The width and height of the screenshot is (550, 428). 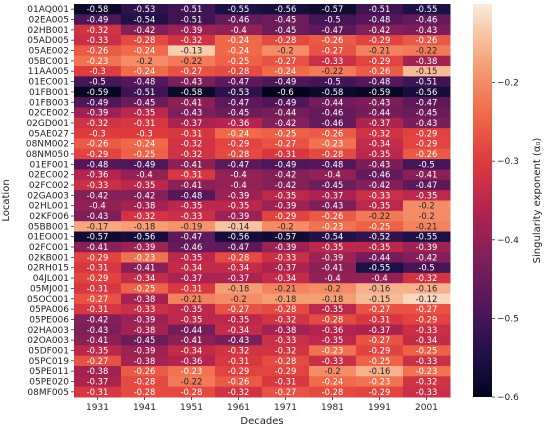 I want to click on heatmap-cell-label: -0.4, so click(x=332, y=175).